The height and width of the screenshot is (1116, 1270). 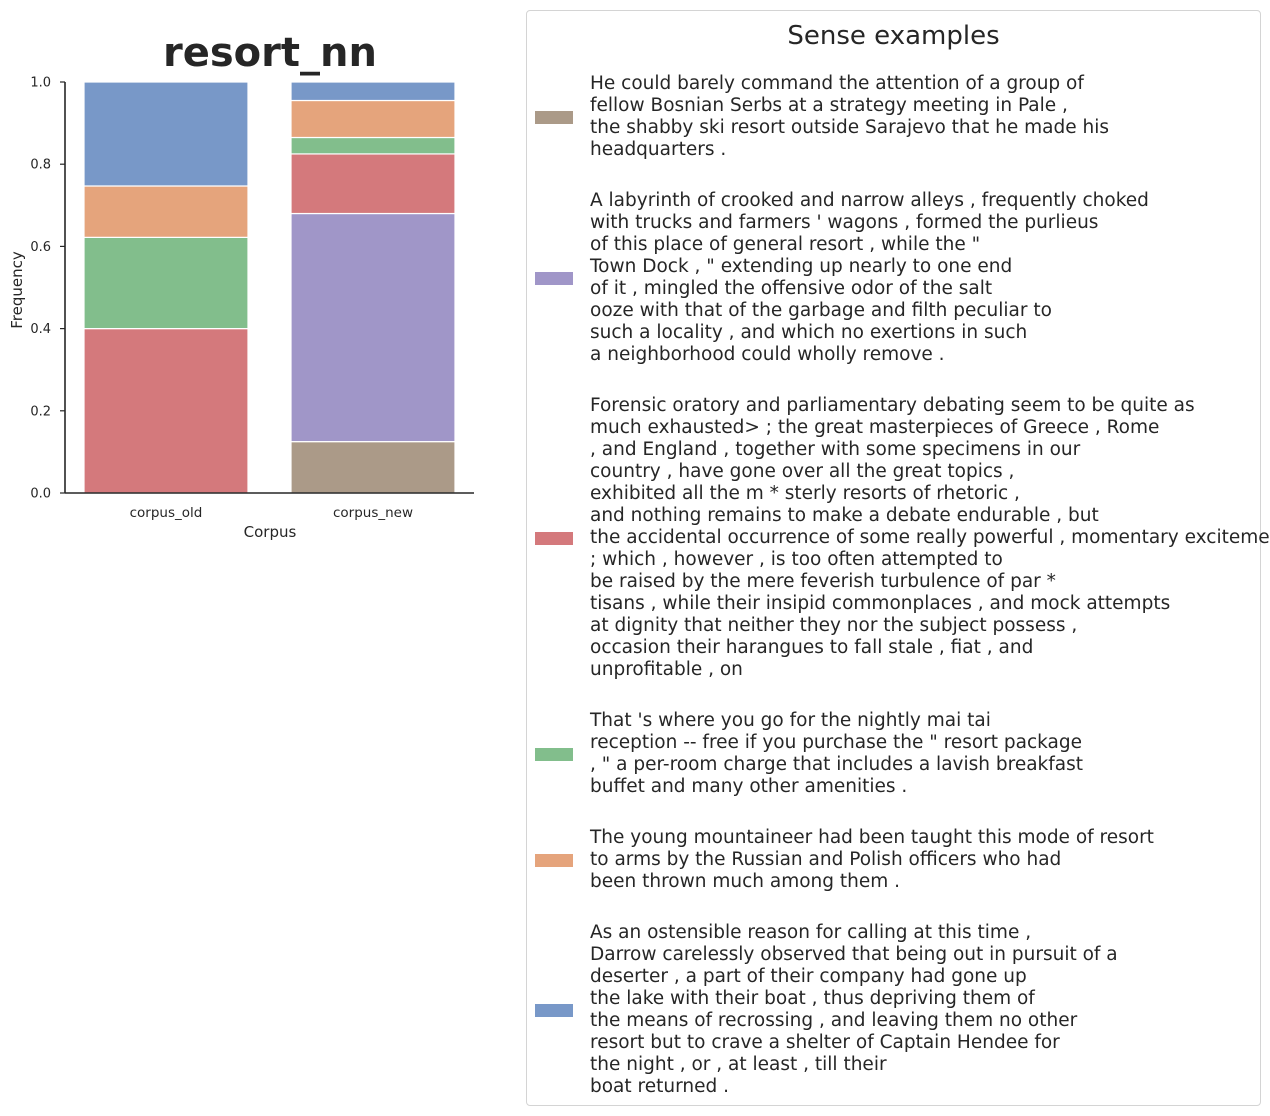 I want to click on x-axis-label: Corpus, so click(x=270, y=532).